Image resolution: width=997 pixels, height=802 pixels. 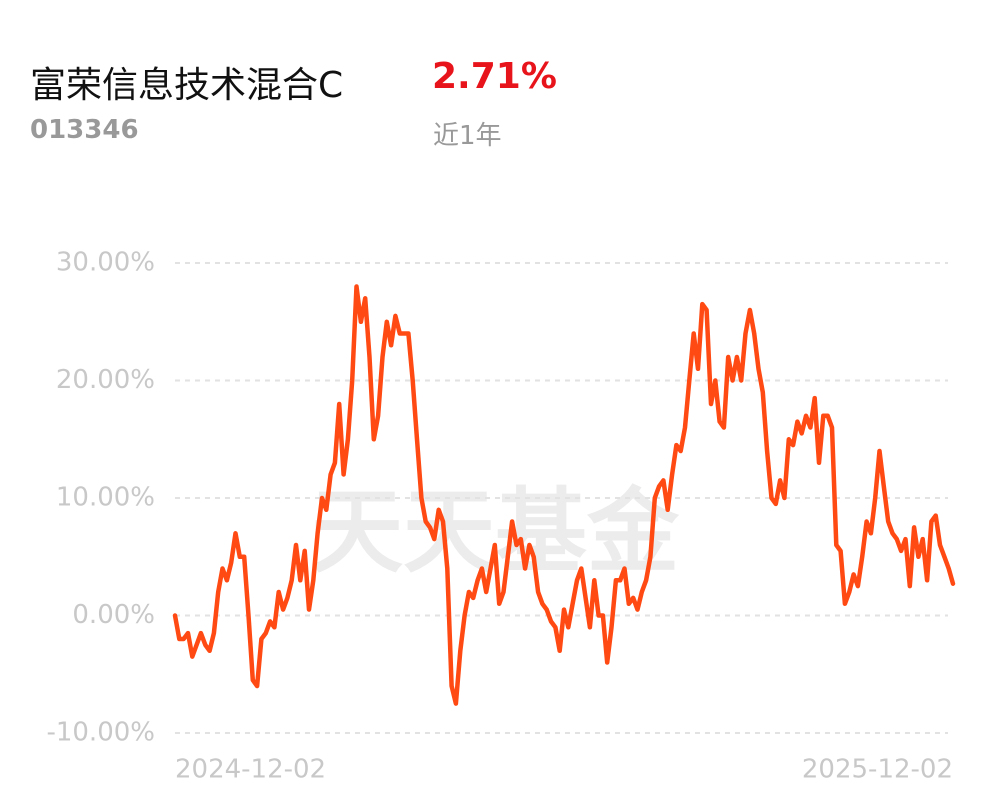 I want to click on period: 近1年, so click(x=467, y=136).